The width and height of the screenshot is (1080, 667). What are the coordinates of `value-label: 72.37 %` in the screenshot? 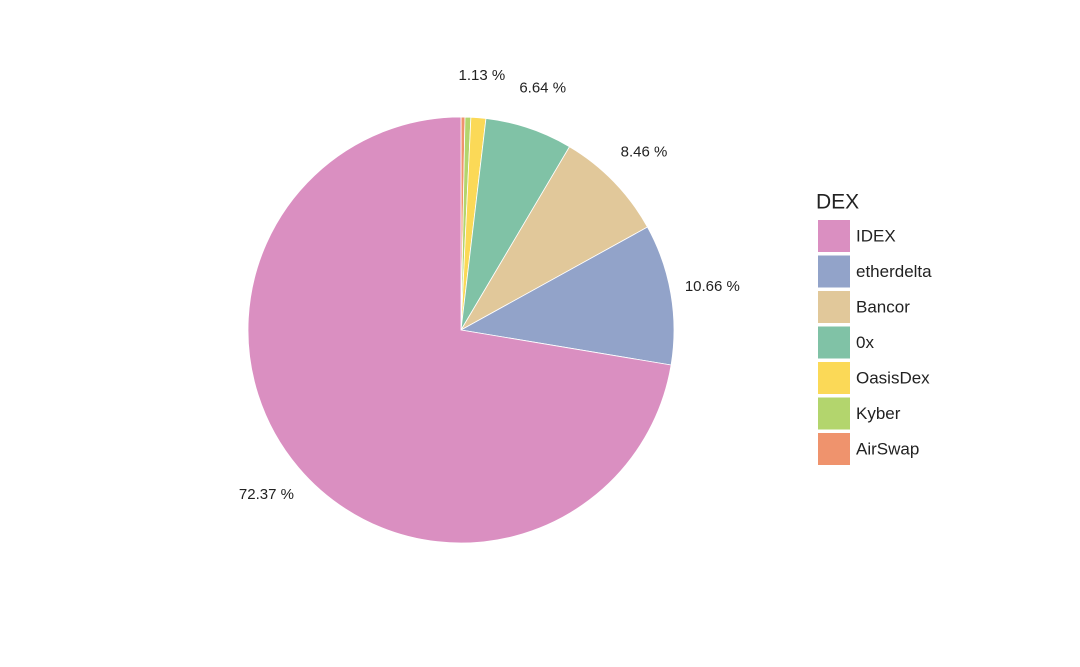 It's located at (266, 494).